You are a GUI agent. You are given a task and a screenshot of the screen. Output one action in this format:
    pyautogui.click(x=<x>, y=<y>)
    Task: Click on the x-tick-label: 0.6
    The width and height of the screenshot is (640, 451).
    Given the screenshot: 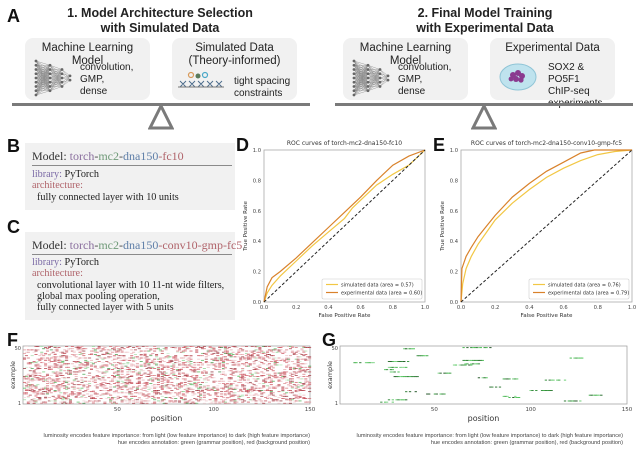 What is the action you would take?
    pyautogui.click(x=360, y=308)
    